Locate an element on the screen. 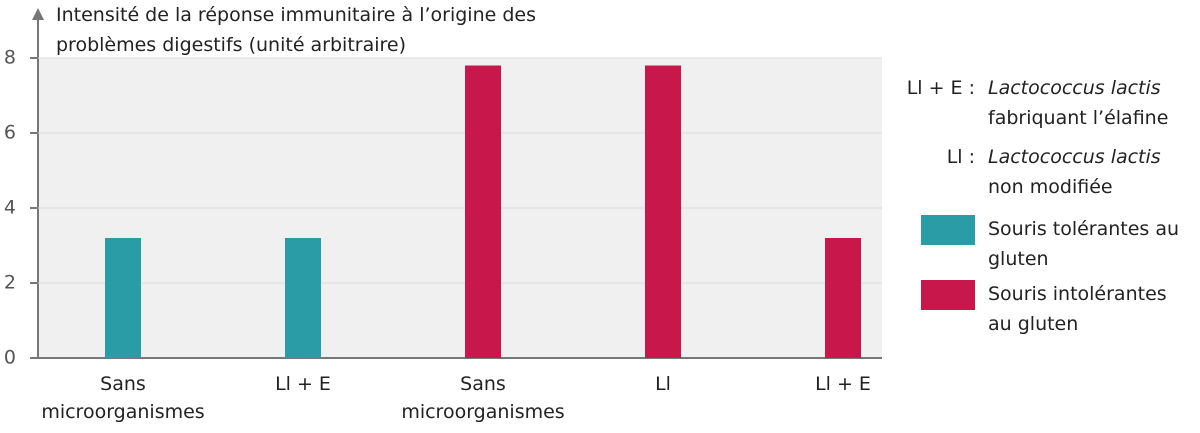 Image resolution: width=1200 pixels, height=433 pixels. legend-label: Souris tolérantes au gluten is located at coordinates (1084, 244).